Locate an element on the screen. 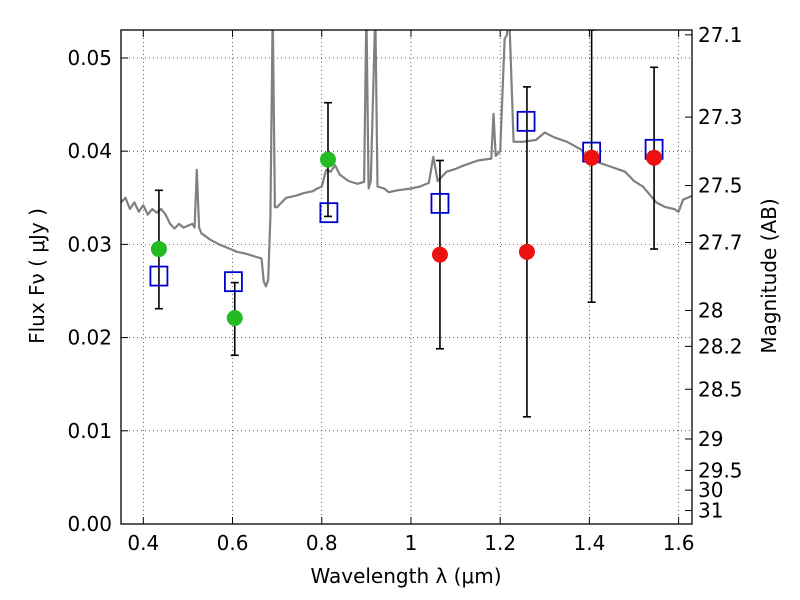 This screenshot has width=800, height=600. x-tick-label: 0.4 is located at coordinates (143, 543).